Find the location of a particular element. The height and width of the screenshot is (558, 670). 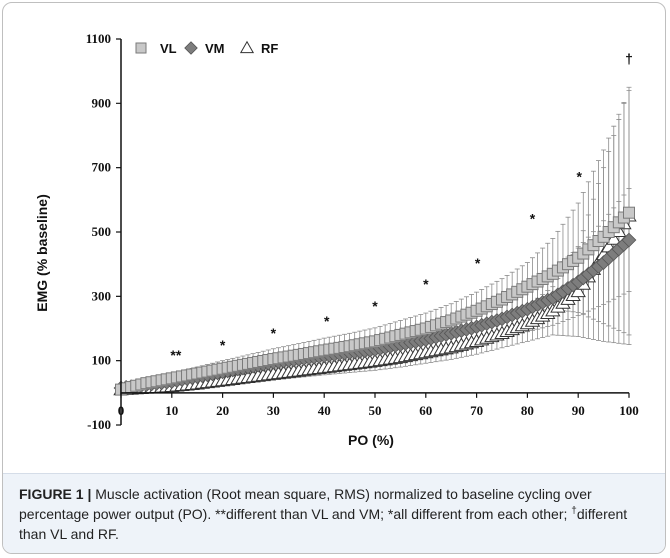

caption-label: FIGURE 1 | is located at coordinates (55, 494).